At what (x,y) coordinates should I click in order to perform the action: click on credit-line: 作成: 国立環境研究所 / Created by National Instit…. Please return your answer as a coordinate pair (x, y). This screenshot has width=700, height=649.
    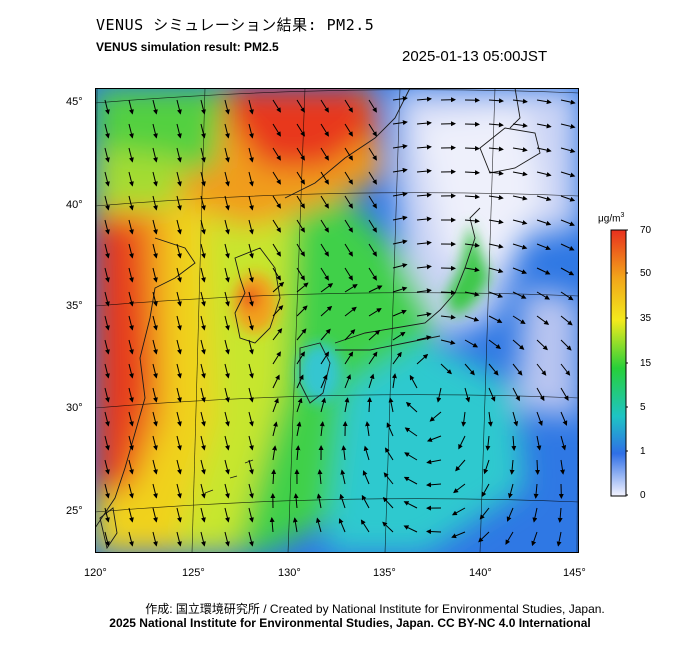
    Looking at the image, I should click on (375, 609).